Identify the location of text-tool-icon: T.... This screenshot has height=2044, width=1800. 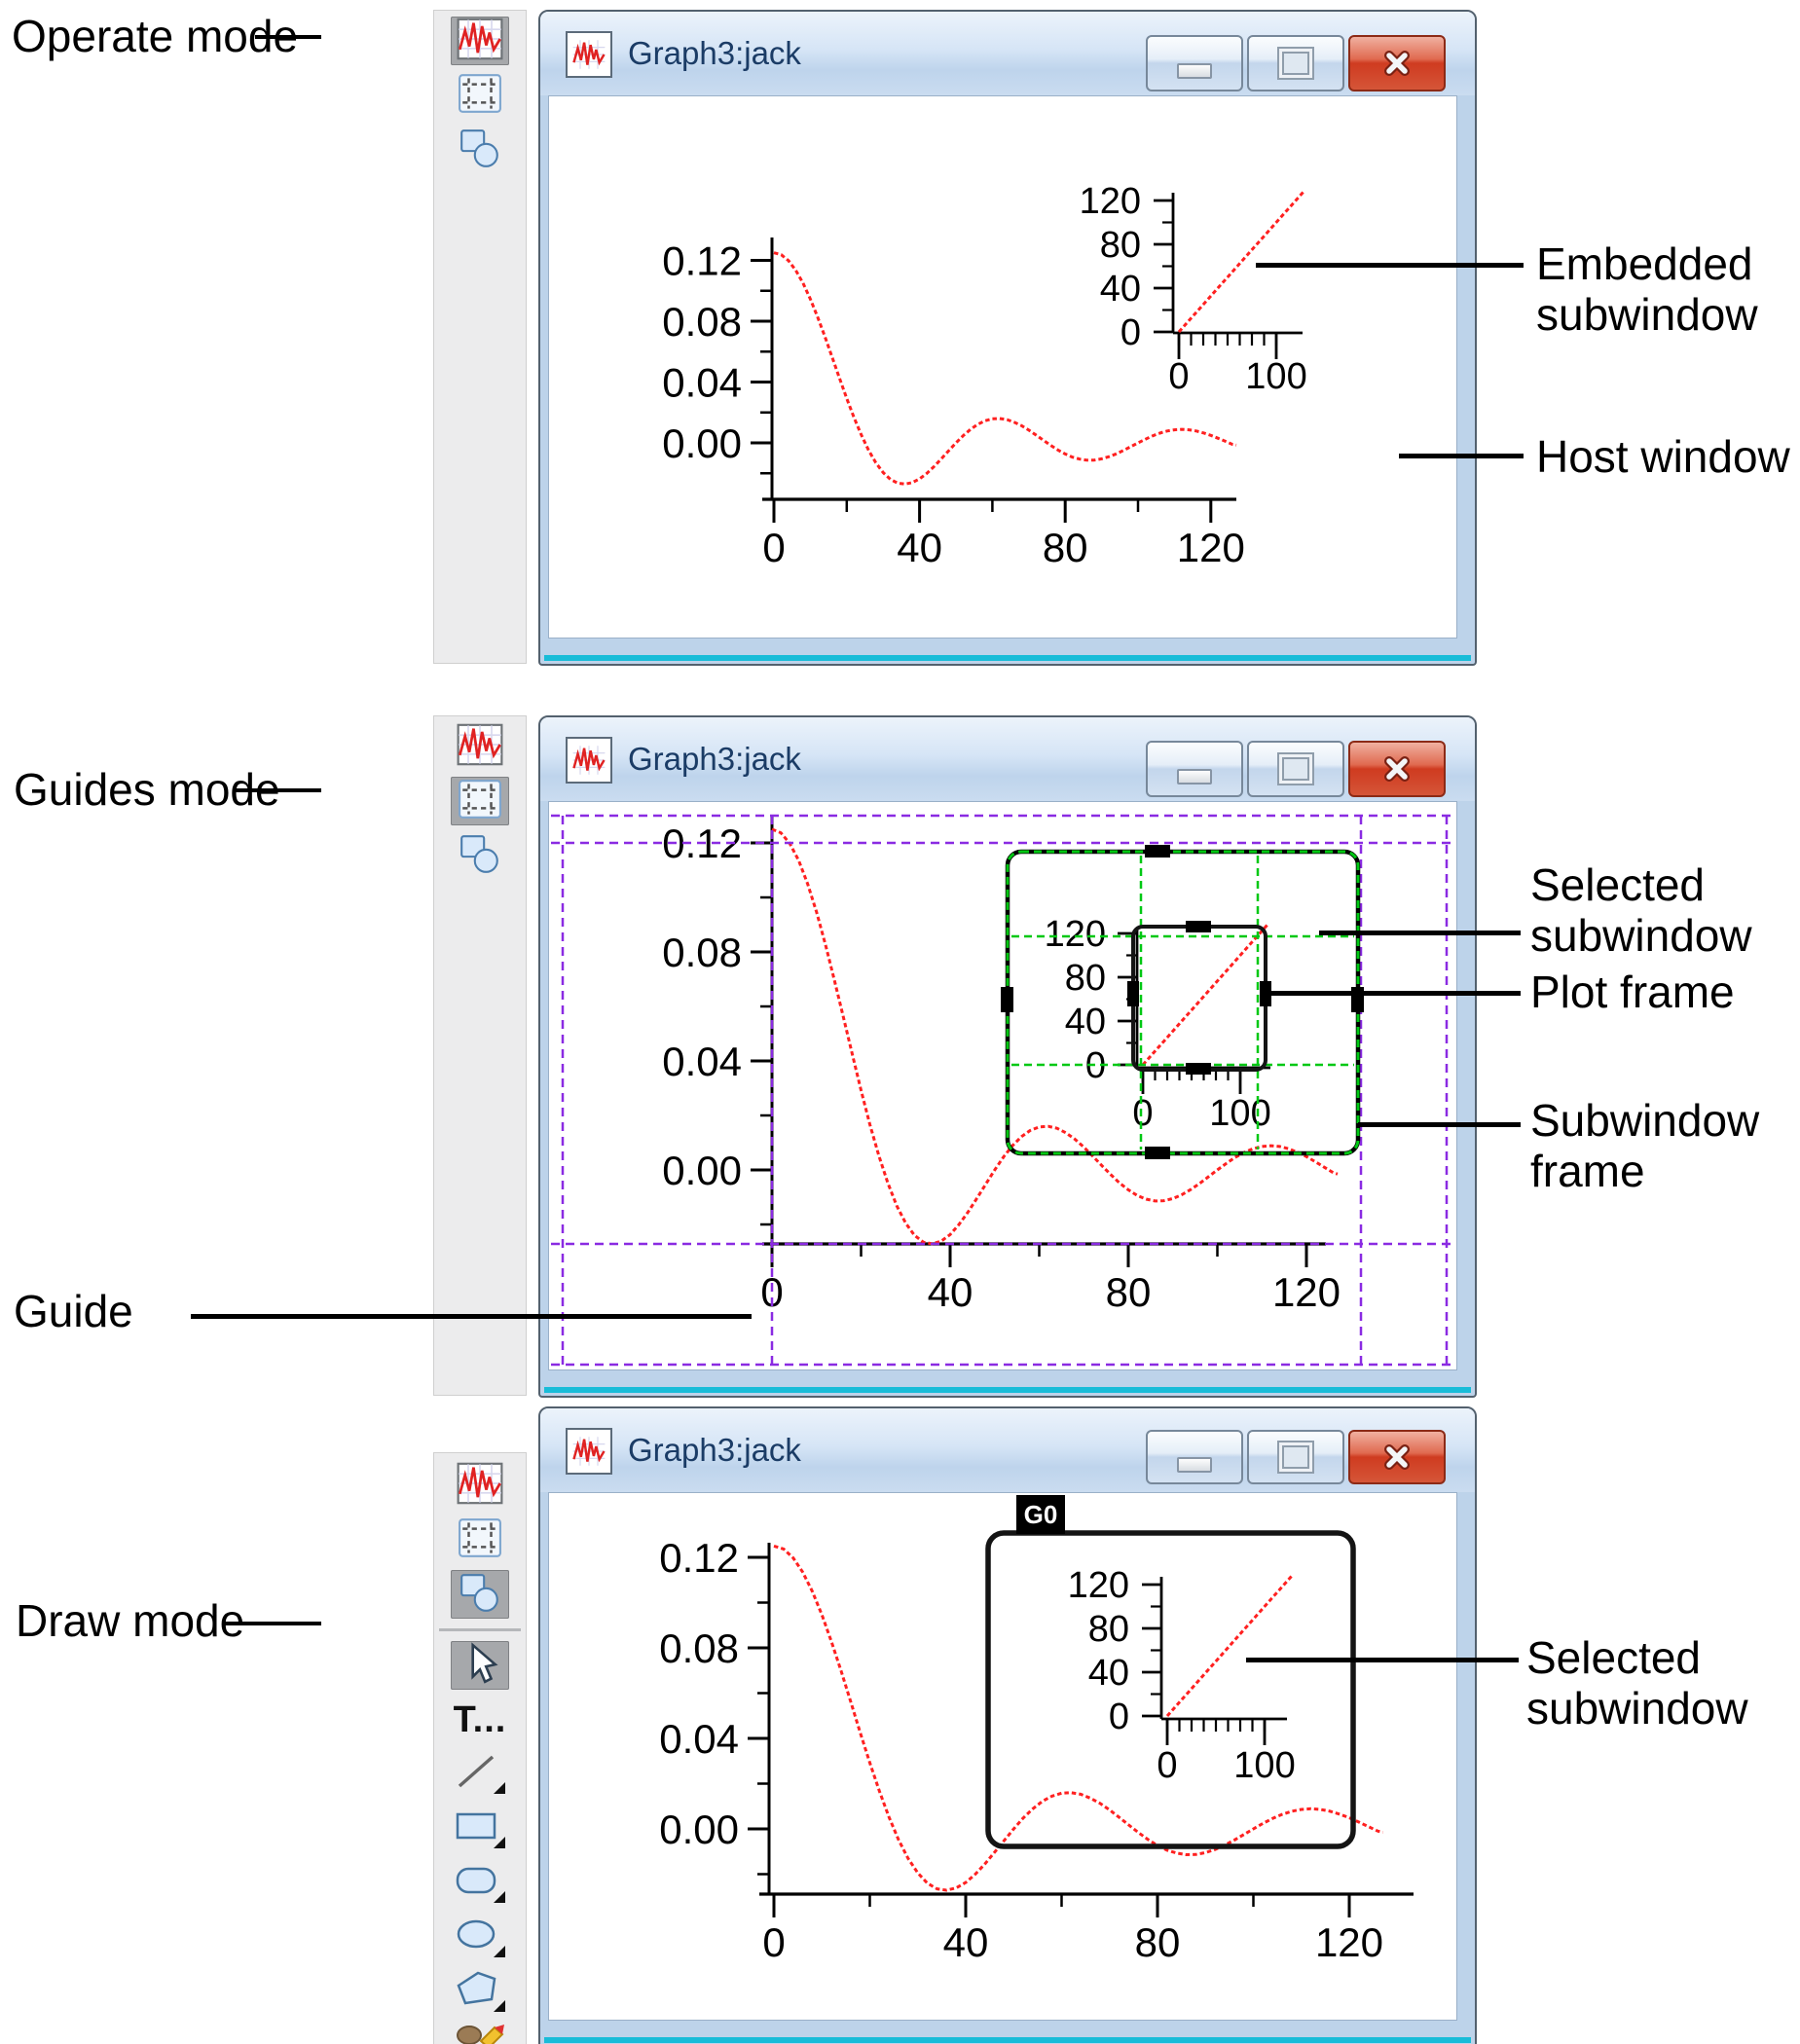
(480, 1719).